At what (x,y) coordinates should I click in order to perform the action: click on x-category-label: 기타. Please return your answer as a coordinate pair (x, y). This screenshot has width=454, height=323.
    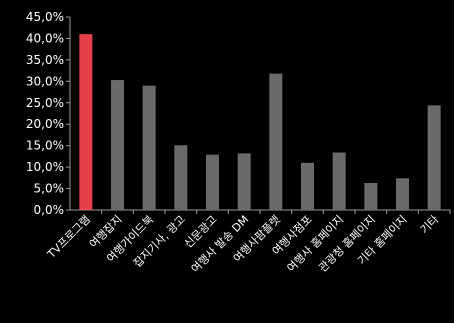
    Looking at the image, I should click on (430, 225).